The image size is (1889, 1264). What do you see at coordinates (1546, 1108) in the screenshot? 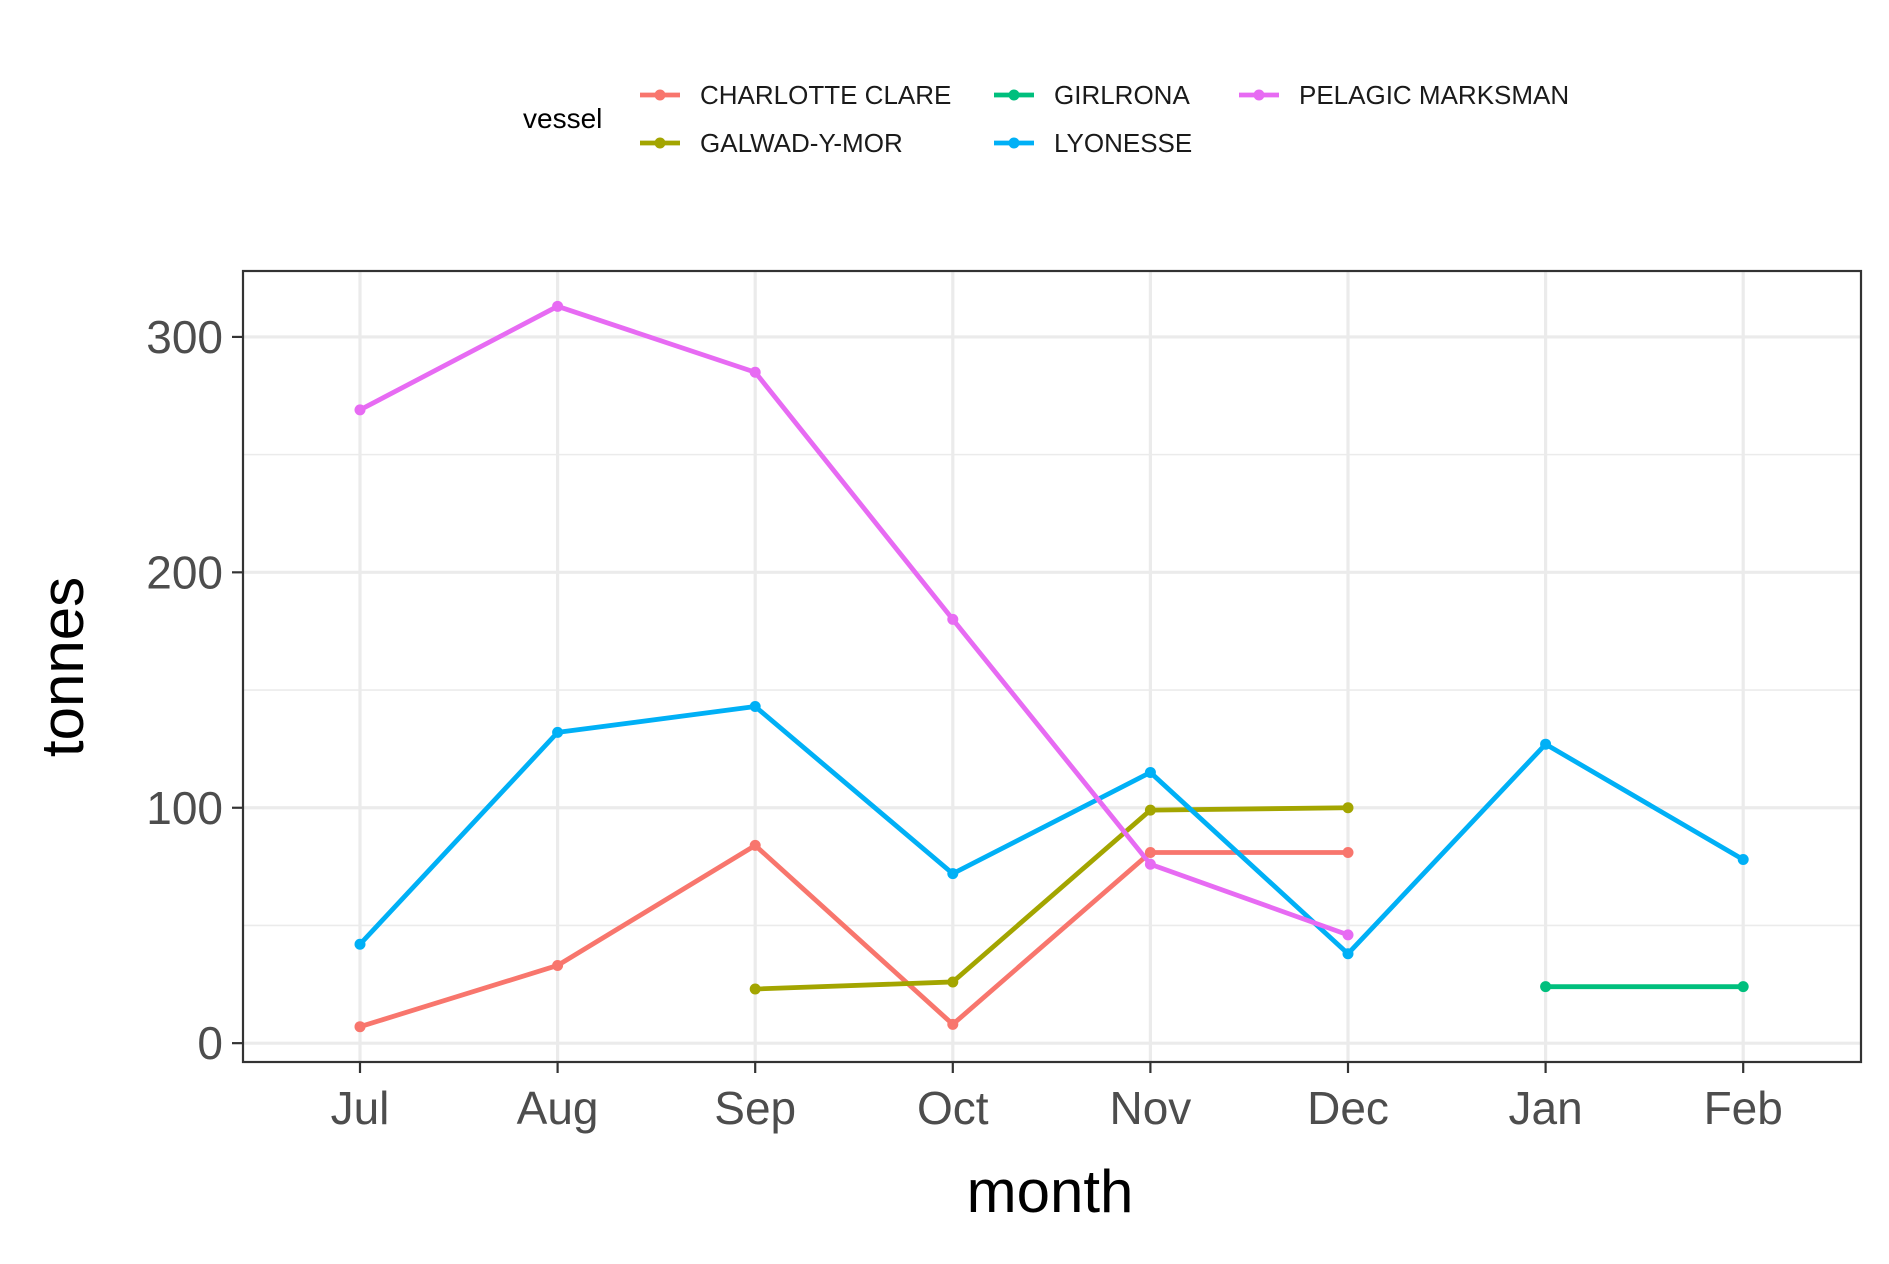
I see `x-tick-label: Jan` at bounding box center [1546, 1108].